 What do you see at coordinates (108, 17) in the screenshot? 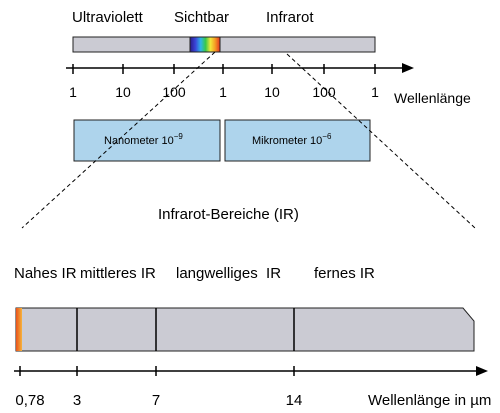
I see `region-label-ultraviolett: Ultraviolett` at bounding box center [108, 17].